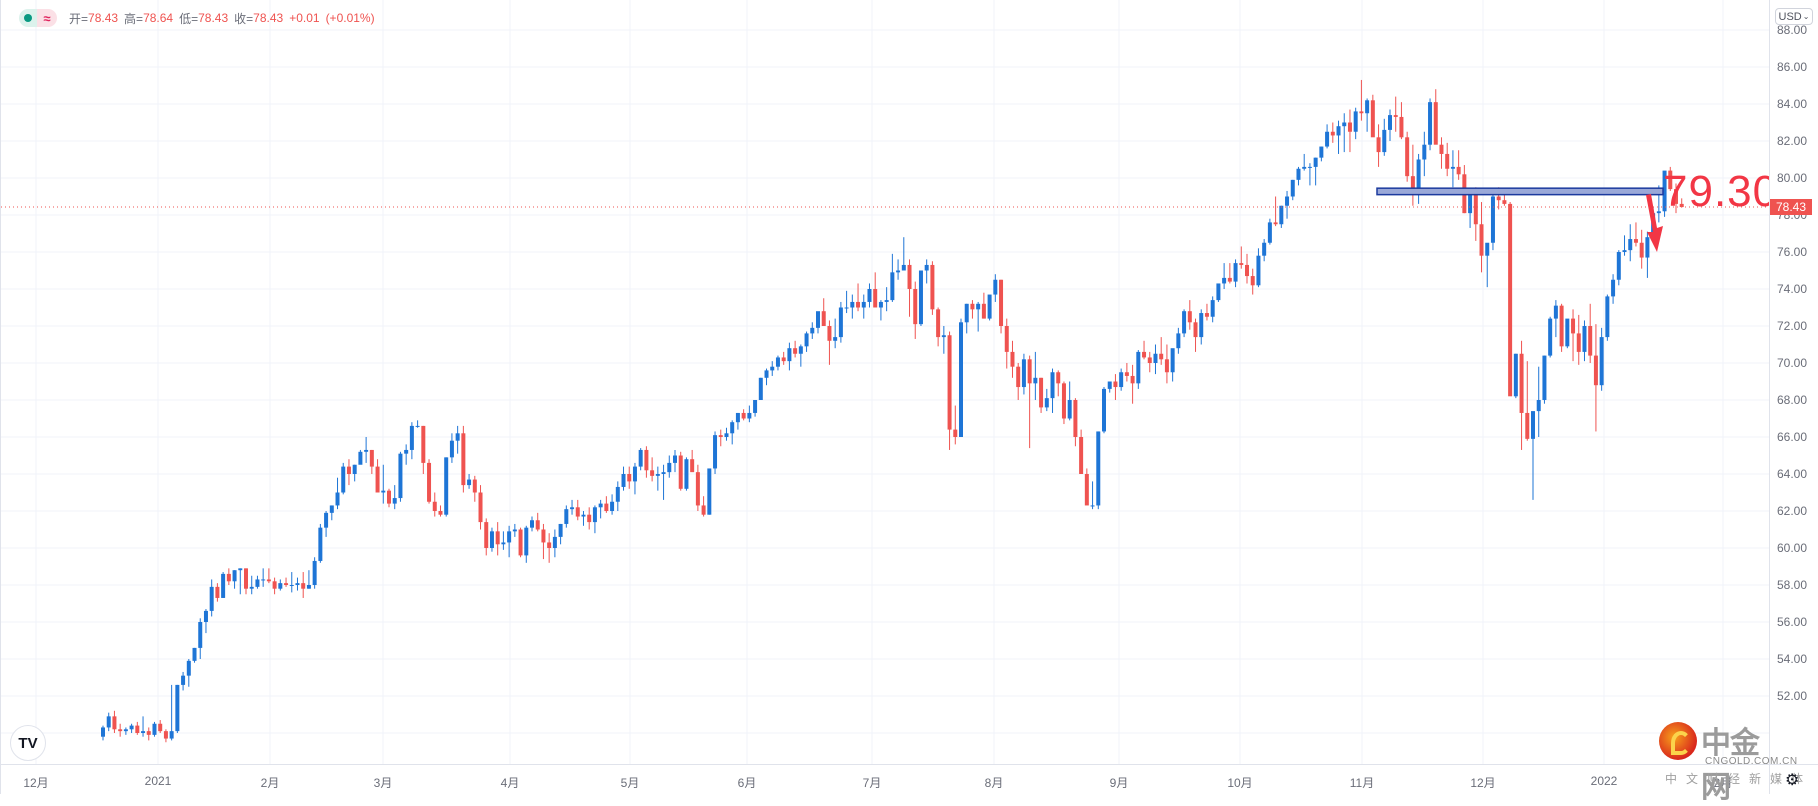 The width and height of the screenshot is (1818, 806). Describe the element at coordinates (28, 743) in the screenshot. I see `tradingview-logo-icon: TV` at that location.